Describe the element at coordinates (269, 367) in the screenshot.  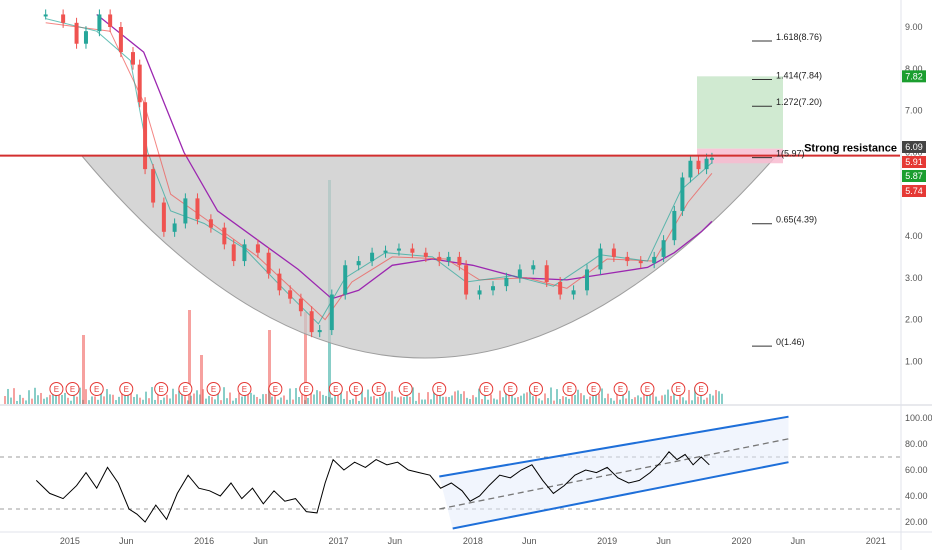
I see `volume-spike` at that location.